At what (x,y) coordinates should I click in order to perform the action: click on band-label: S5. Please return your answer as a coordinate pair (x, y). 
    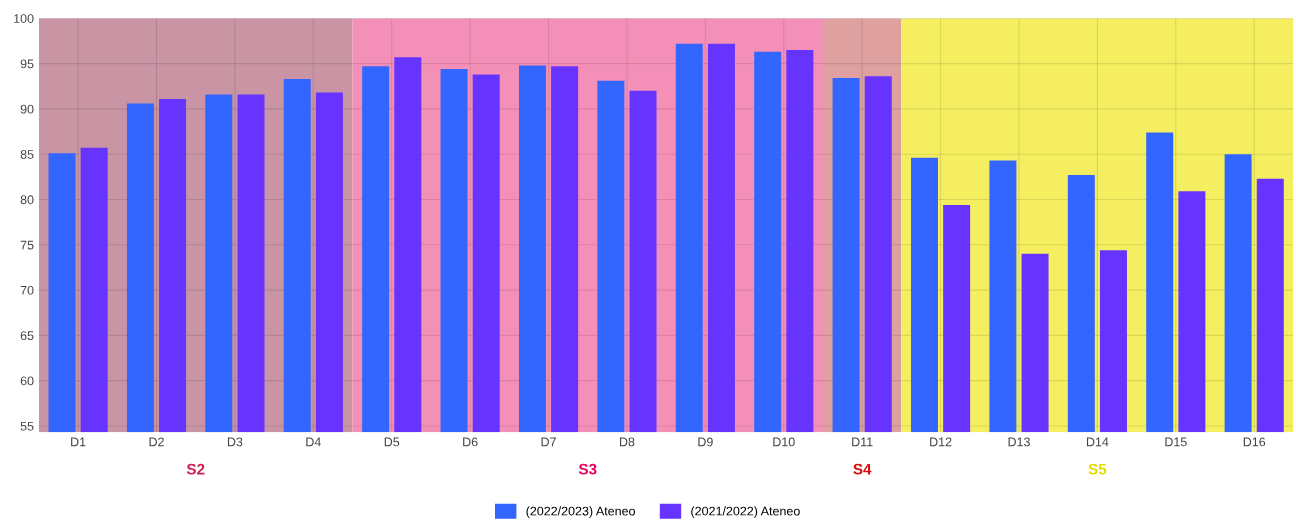
    Looking at the image, I should click on (1097, 469).